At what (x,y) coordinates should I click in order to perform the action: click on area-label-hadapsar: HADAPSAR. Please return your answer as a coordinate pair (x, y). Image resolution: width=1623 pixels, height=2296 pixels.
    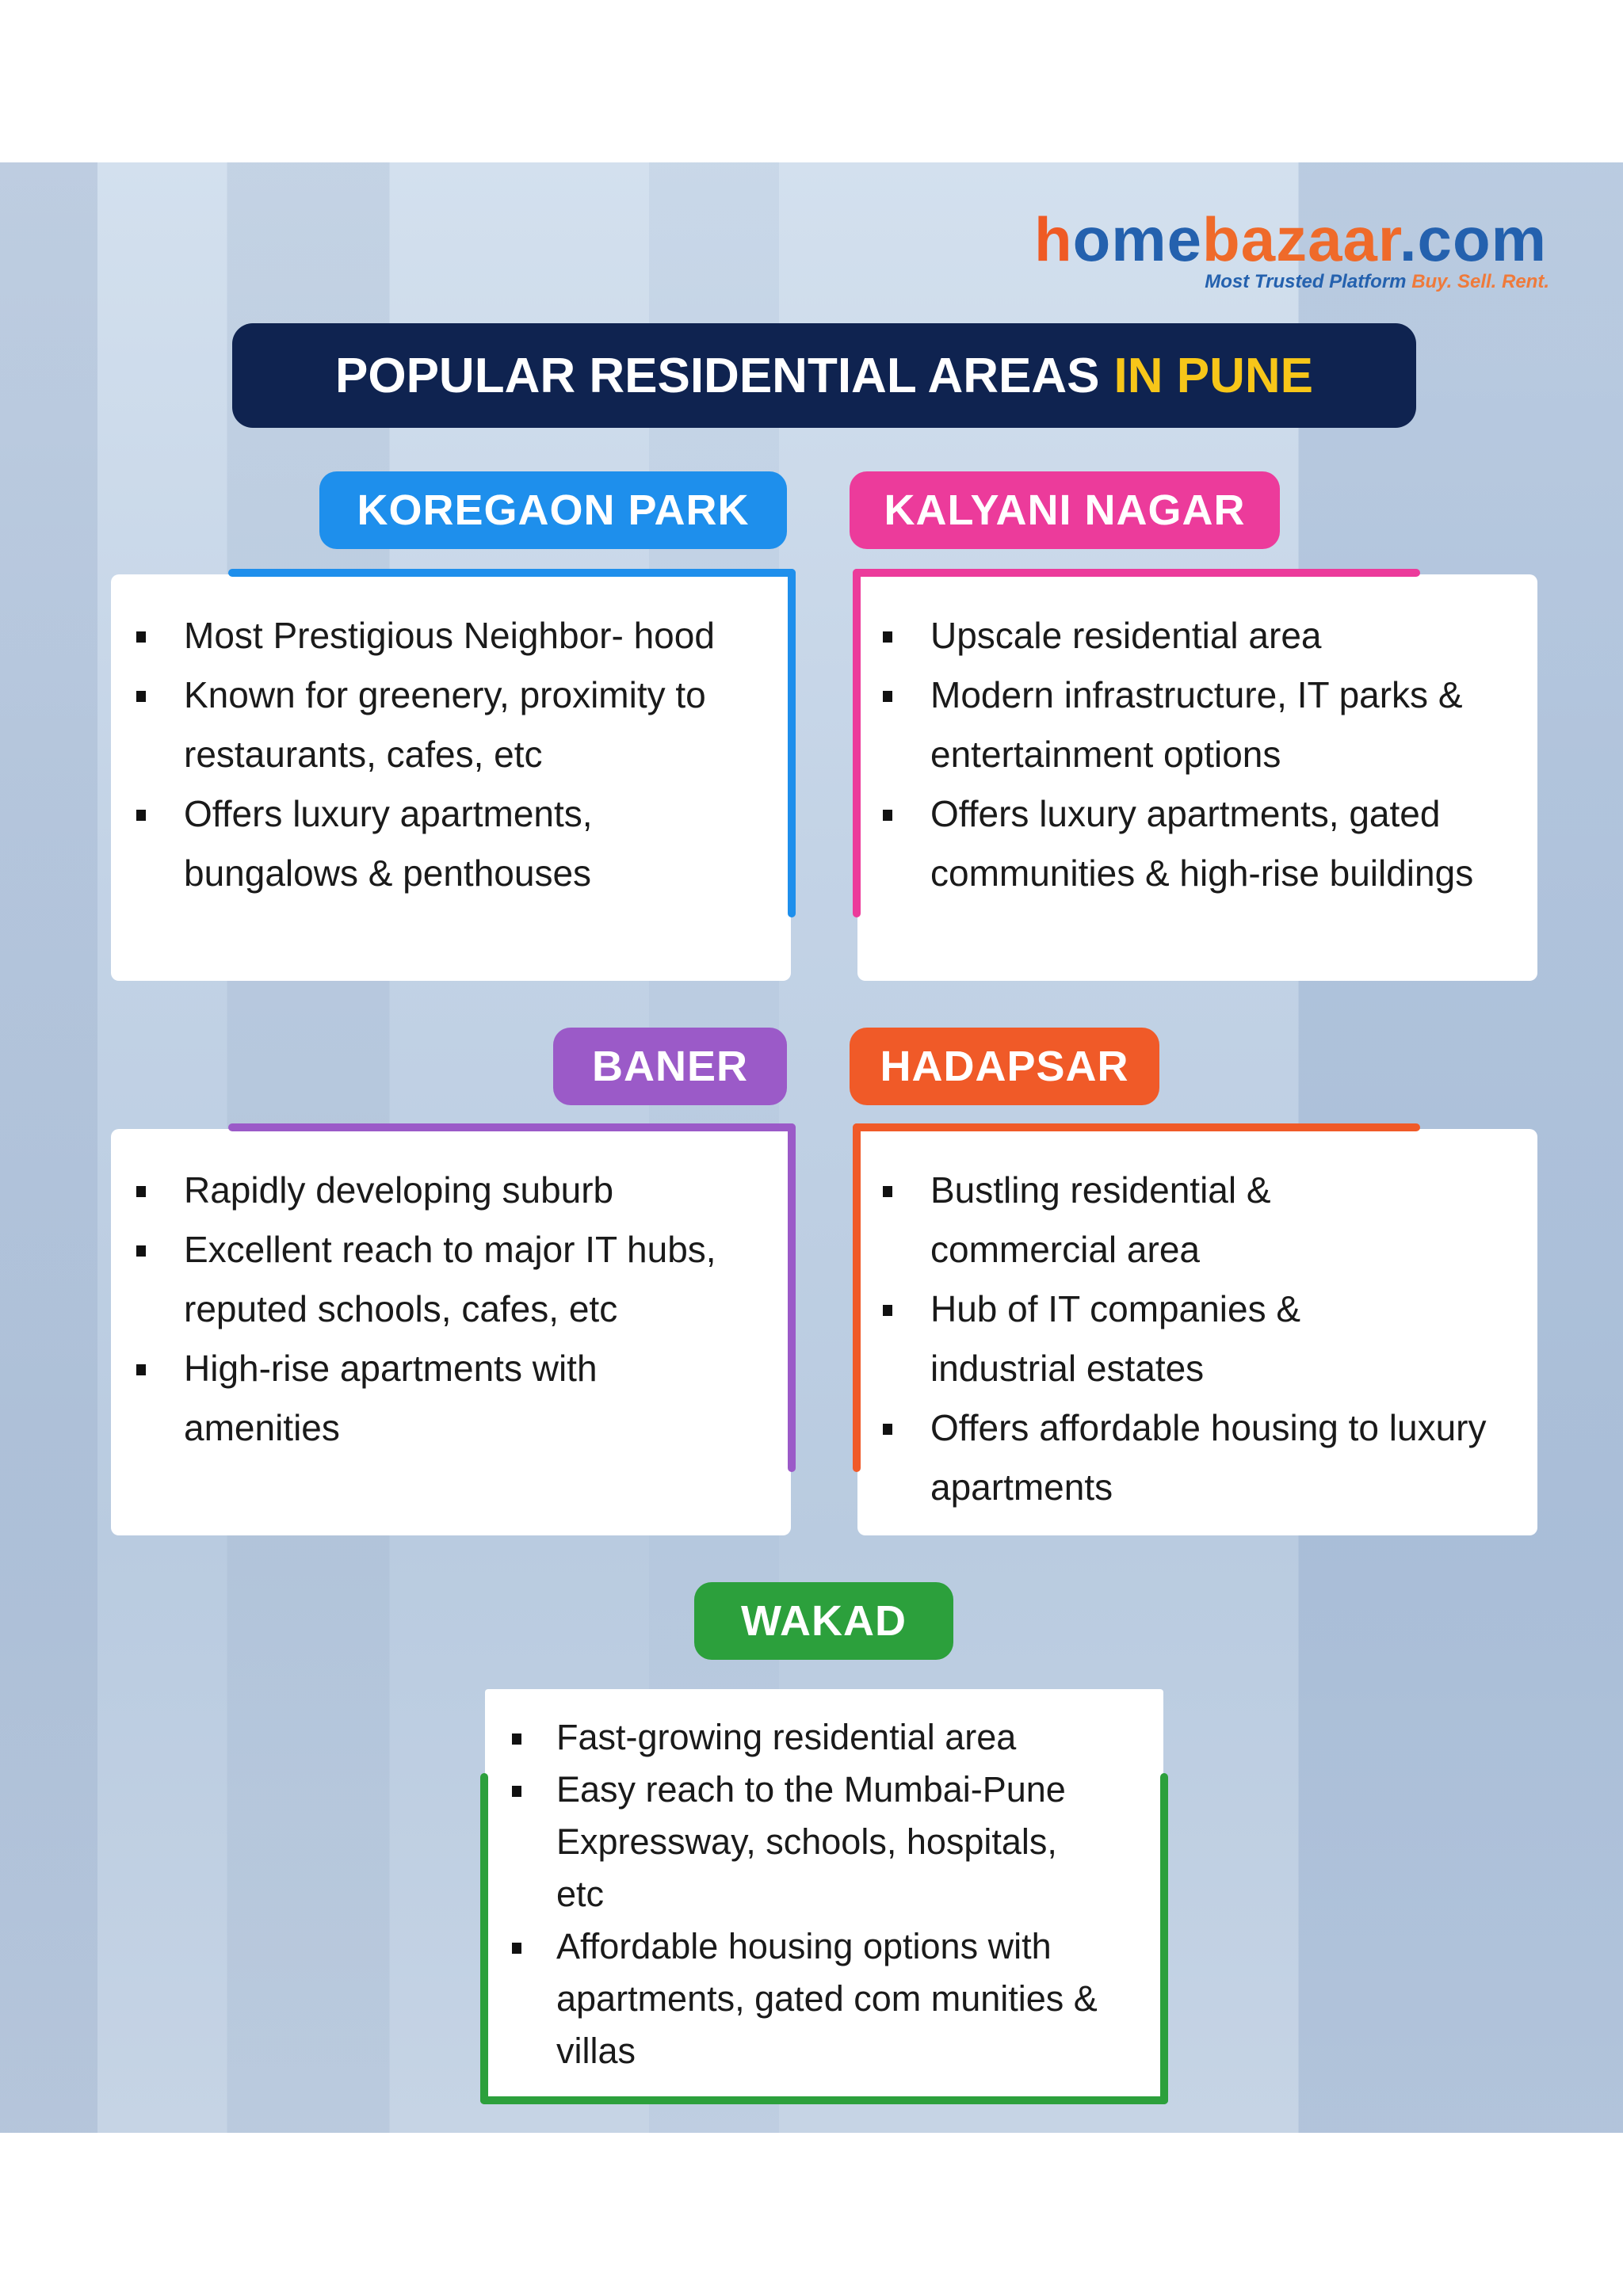
    Looking at the image, I should click on (1004, 1066).